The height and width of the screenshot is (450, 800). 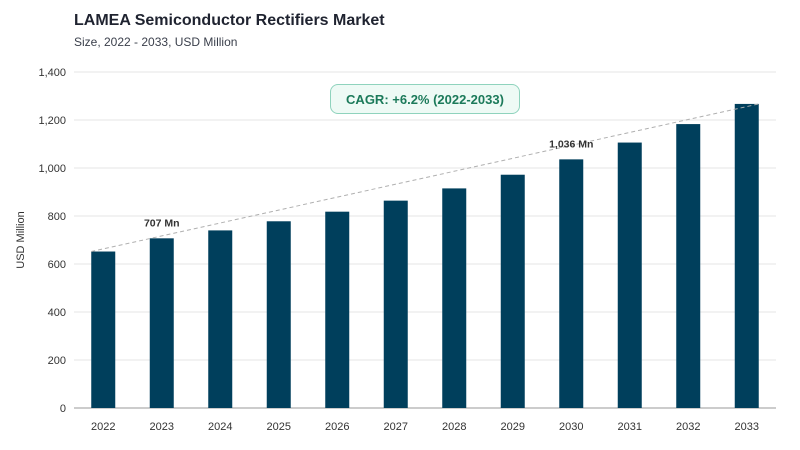 I want to click on y-tick-label: 0, so click(x=63, y=409).